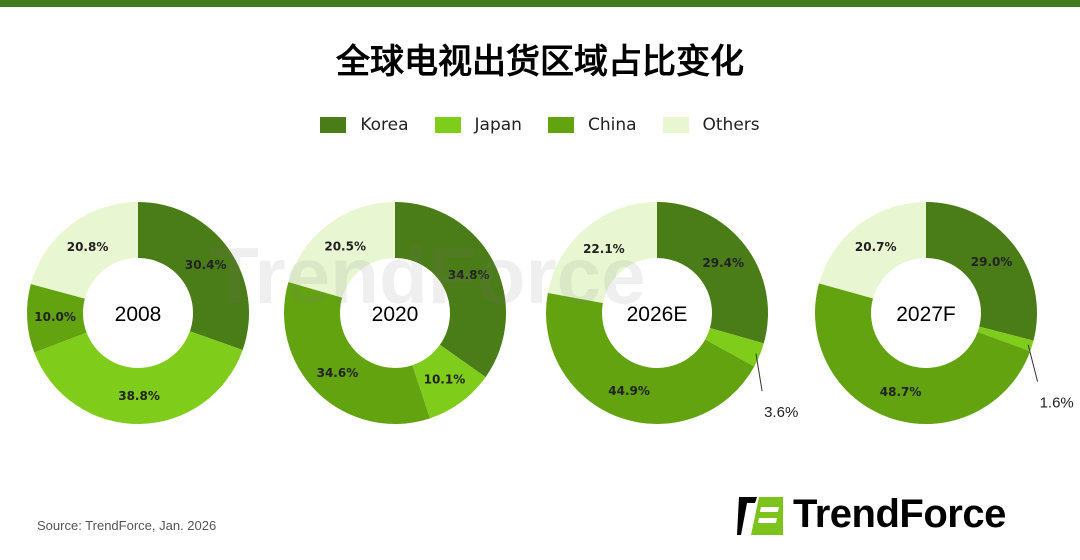  Describe the element at coordinates (731, 125) in the screenshot. I see `legend-label: Others` at that location.